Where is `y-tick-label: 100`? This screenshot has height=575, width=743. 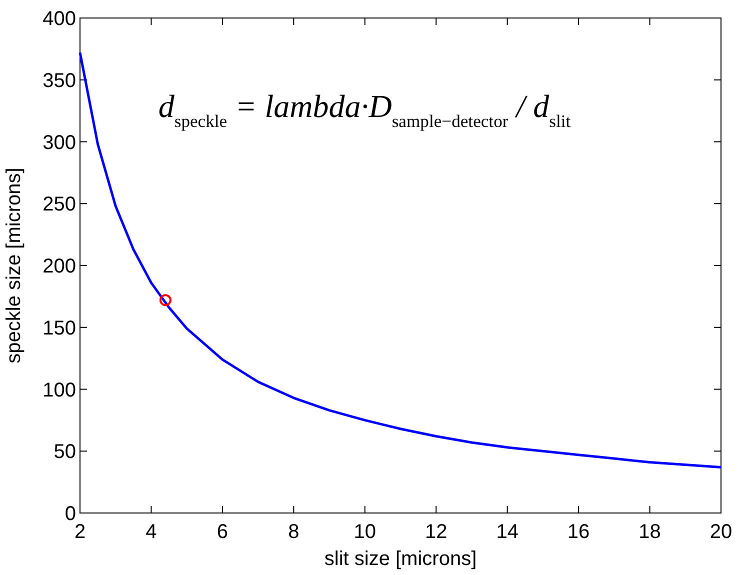
y-tick-label: 100 is located at coordinates (59, 390).